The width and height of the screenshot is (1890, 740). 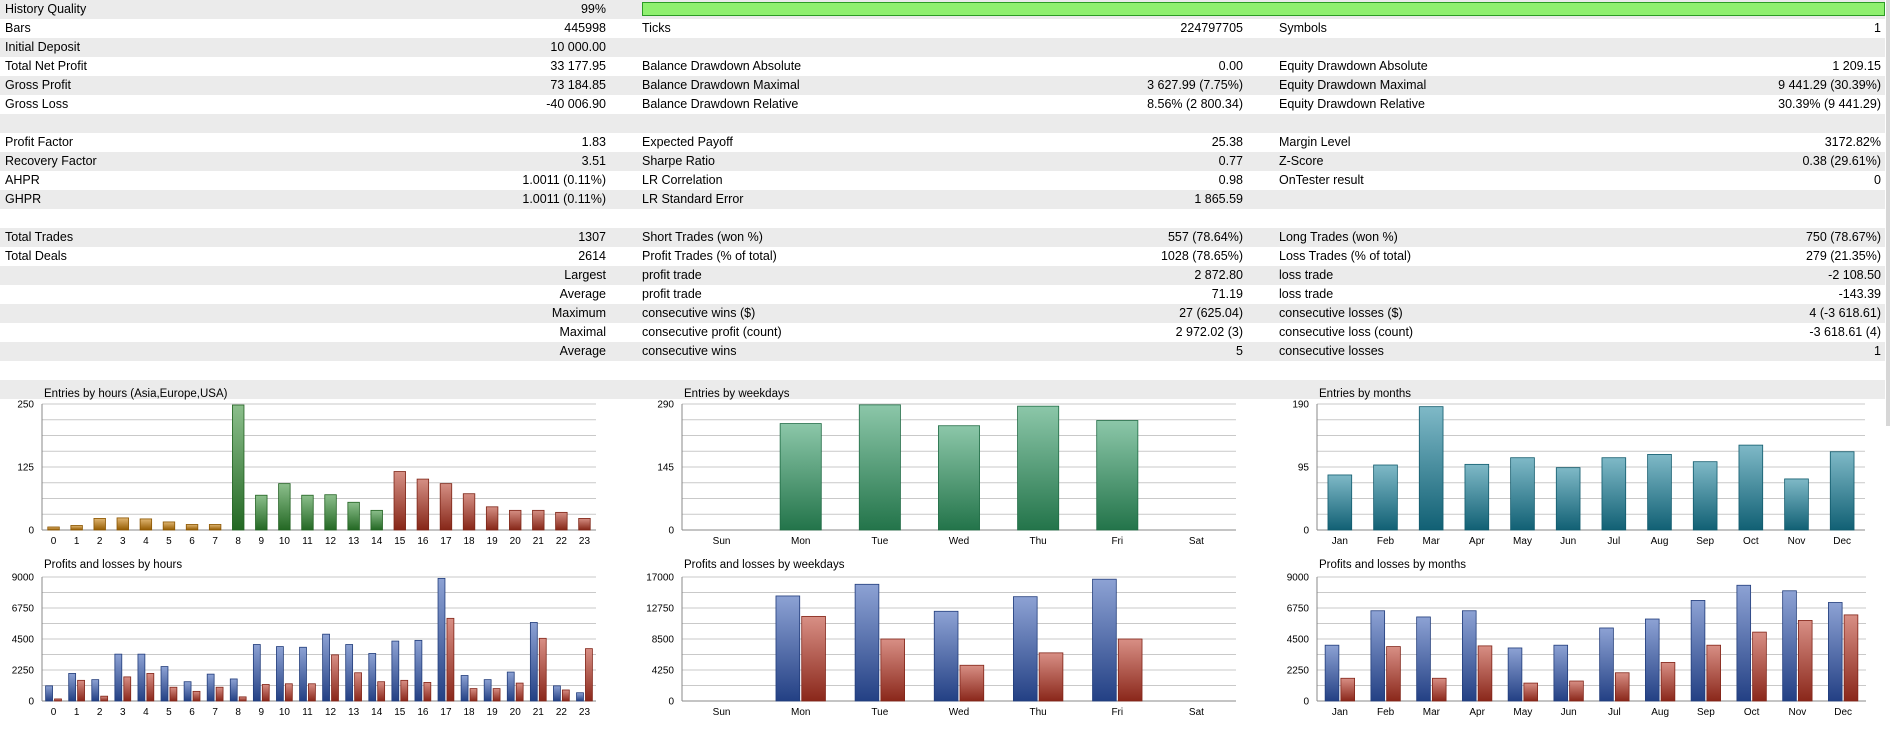 What do you see at coordinates (1365, 394) in the screenshot?
I see `chart-title: Entries by months` at bounding box center [1365, 394].